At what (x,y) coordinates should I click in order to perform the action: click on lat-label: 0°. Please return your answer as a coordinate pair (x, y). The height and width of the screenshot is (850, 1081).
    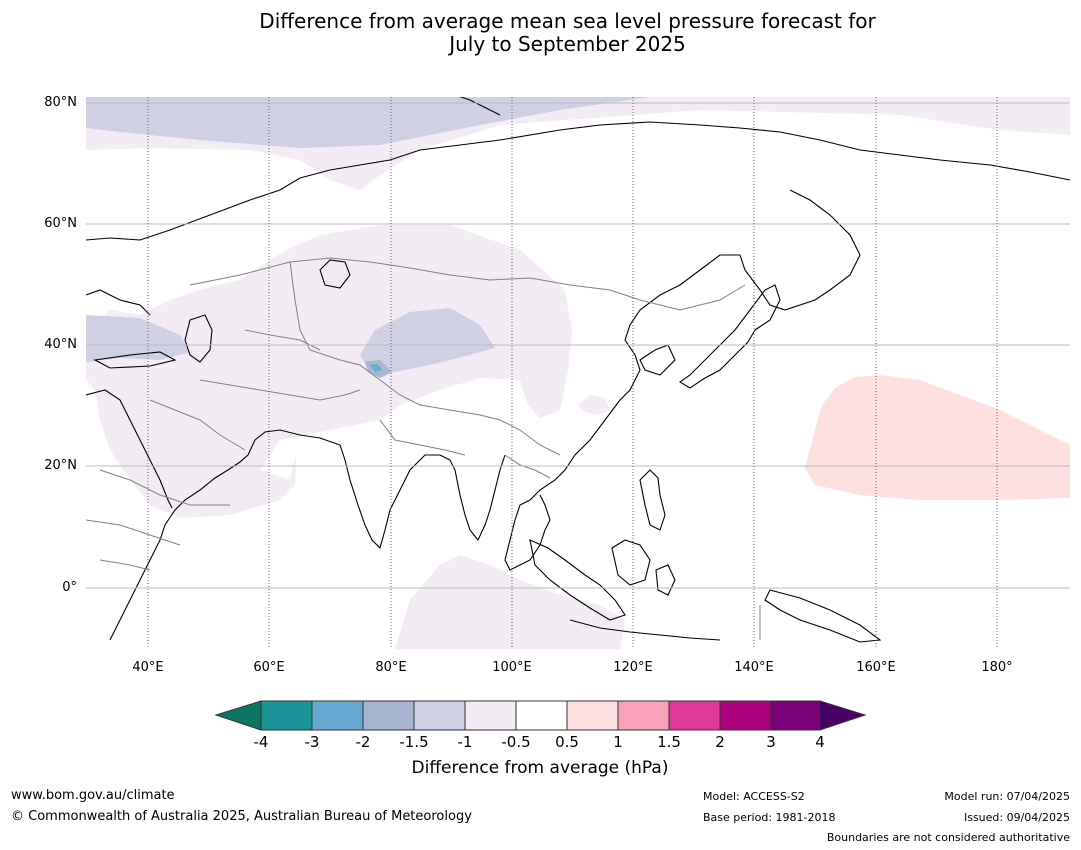
    Looking at the image, I should click on (69, 587).